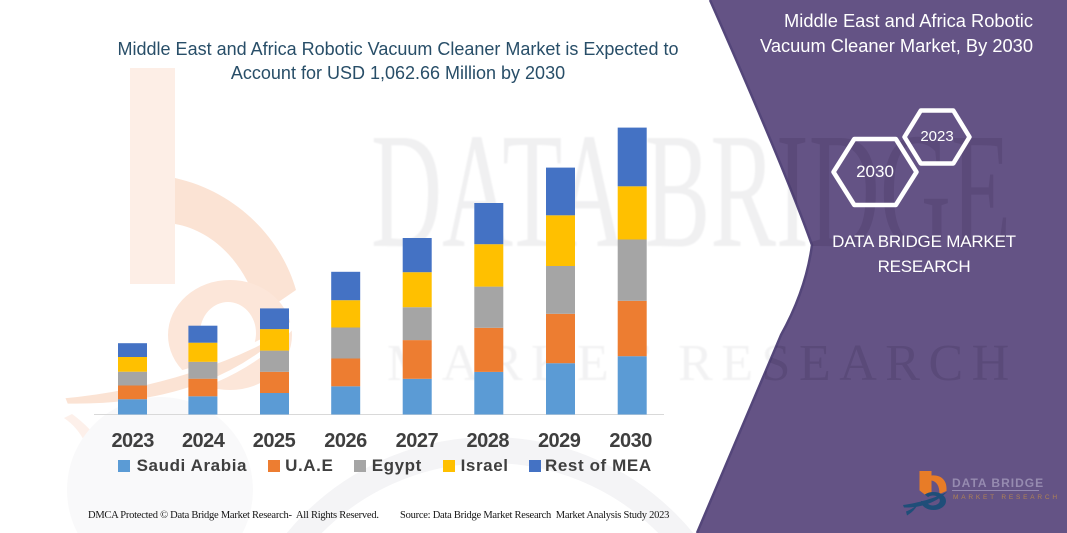 Image resolution: width=1067 pixels, height=533 pixels. I want to click on svg-text: DATA BRIDGE, so click(998, 483).